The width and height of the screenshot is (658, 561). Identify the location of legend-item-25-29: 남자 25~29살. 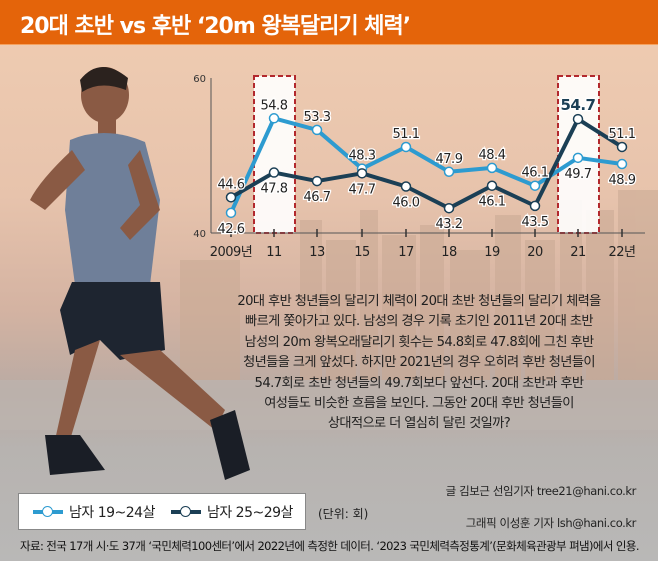
(231, 512).